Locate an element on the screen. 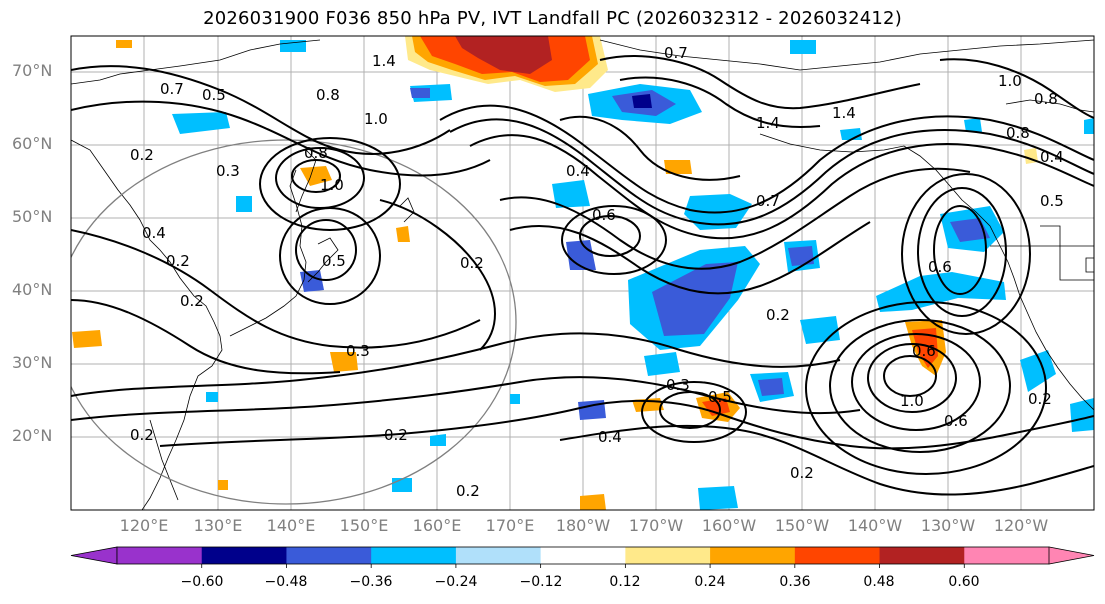 Image resolution: width=1105 pixels, height=604 pixels. lon-label: 150°E is located at coordinates (364, 525).